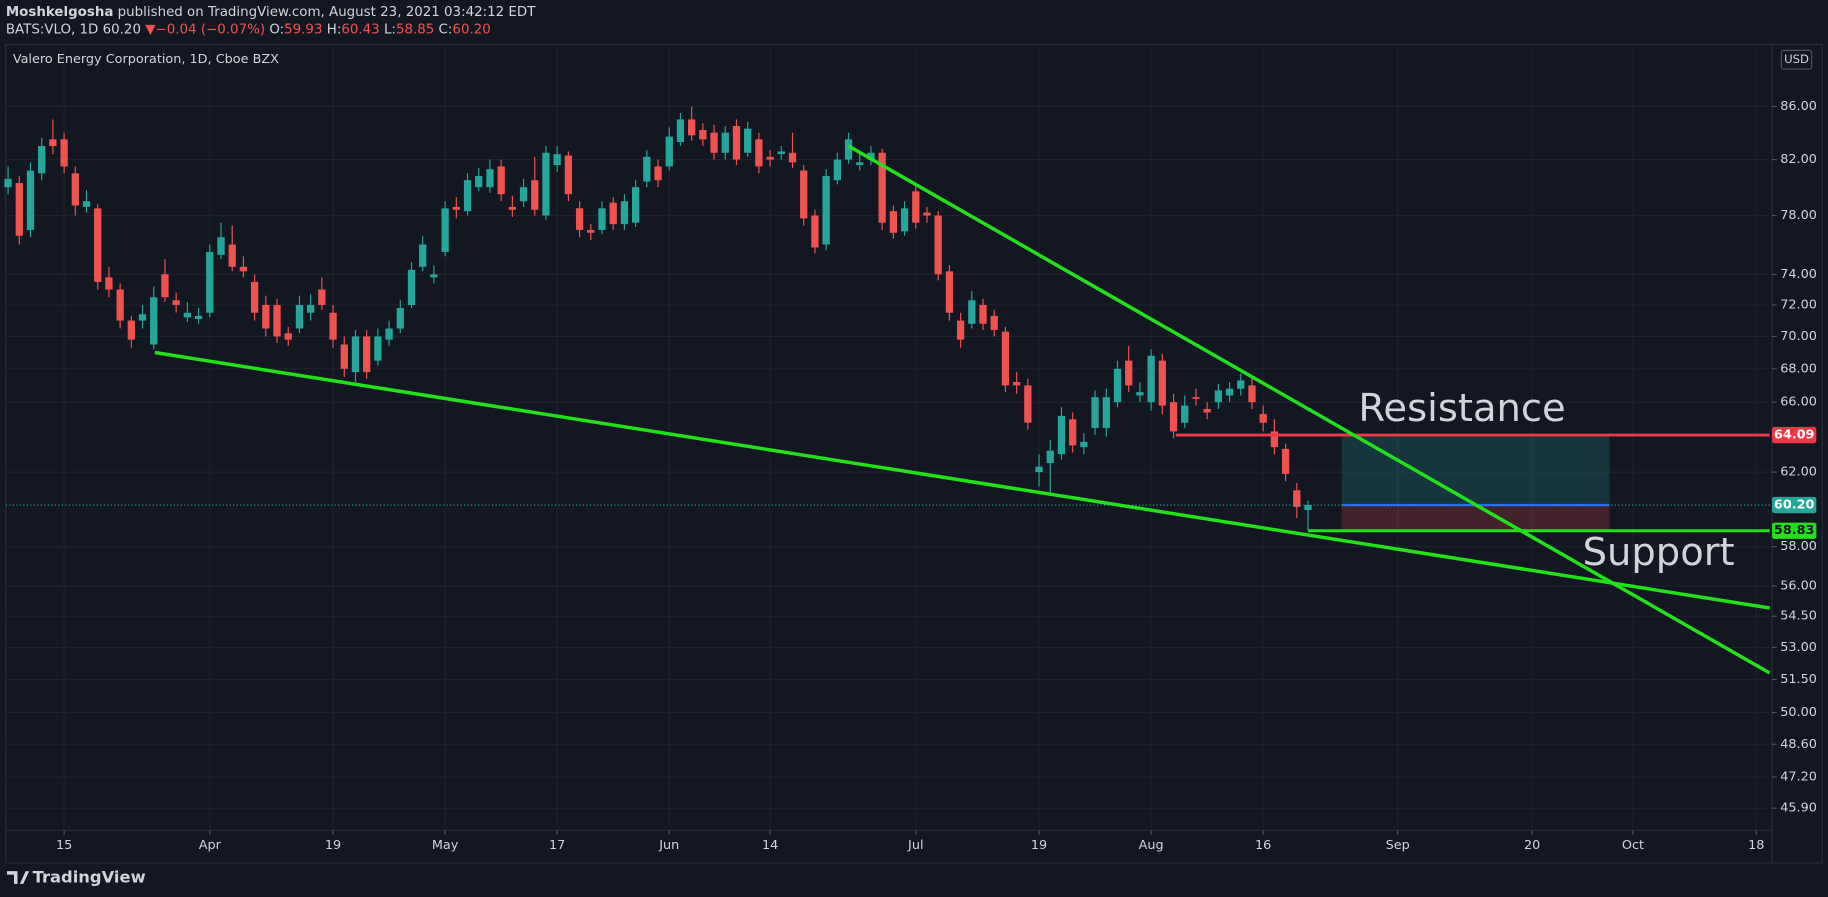 The height and width of the screenshot is (897, 1828). I want to click on y-tick-label: 56.00, so click(1798, 585).